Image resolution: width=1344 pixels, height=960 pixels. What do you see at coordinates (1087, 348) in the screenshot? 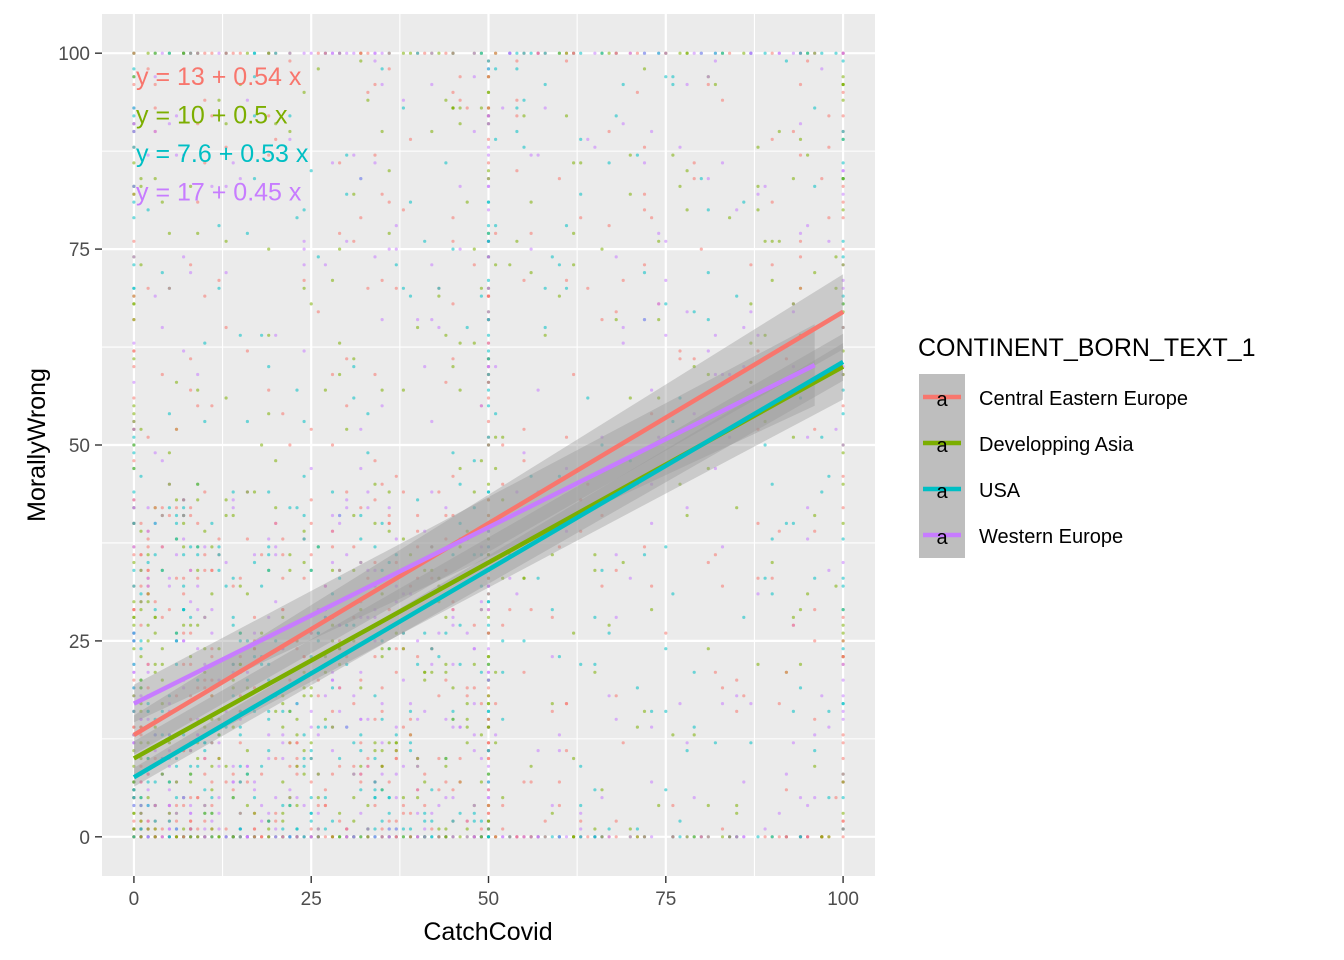
I see `legend-title: CONTINENT_BORN_TEXT_1` at bounding box center [1087, 348].